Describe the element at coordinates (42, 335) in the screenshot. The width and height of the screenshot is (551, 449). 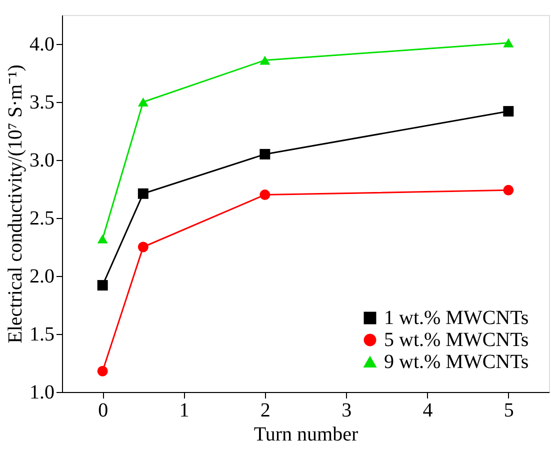
I see `y-tick-label: 1.5` at that location.